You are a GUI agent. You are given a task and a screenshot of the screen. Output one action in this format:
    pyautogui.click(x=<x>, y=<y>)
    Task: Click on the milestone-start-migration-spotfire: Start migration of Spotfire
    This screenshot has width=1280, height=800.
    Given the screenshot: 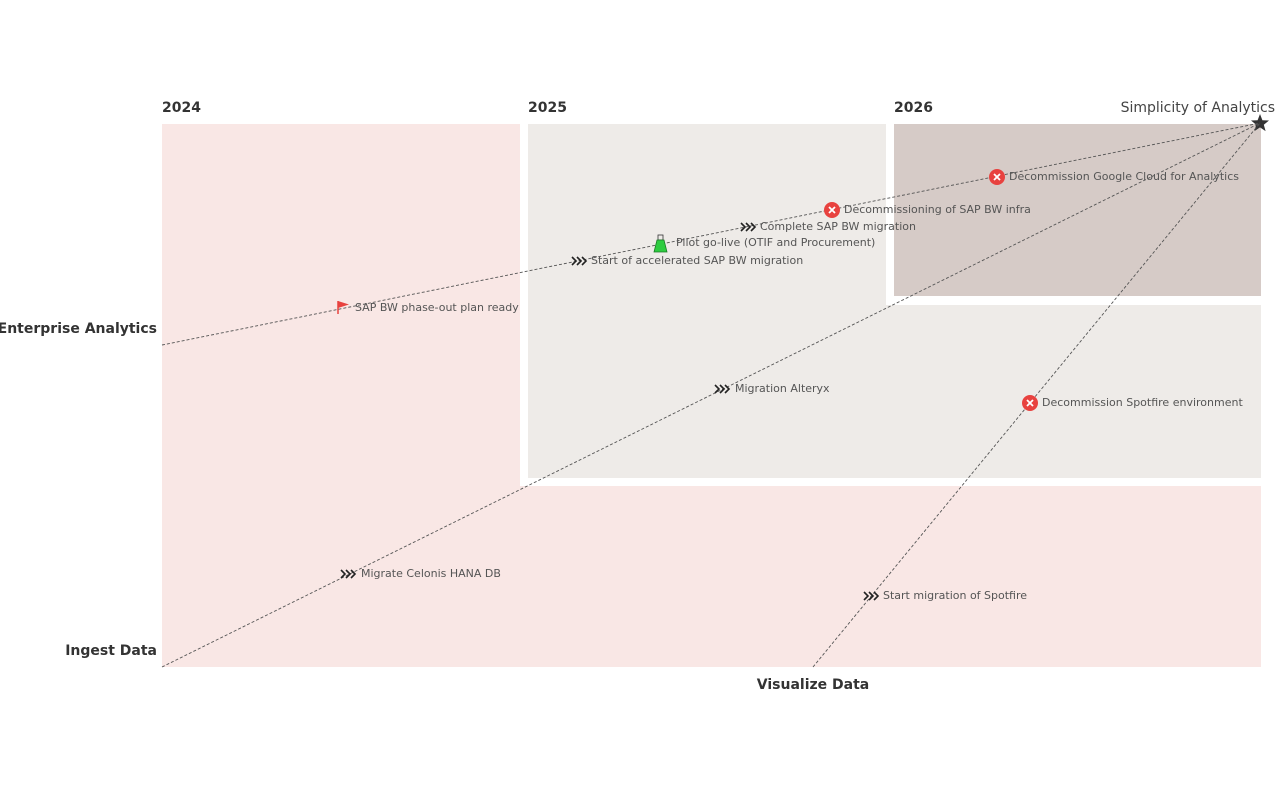 What is the action you would take?
    pyautogui.click(x=945, y=595)
    